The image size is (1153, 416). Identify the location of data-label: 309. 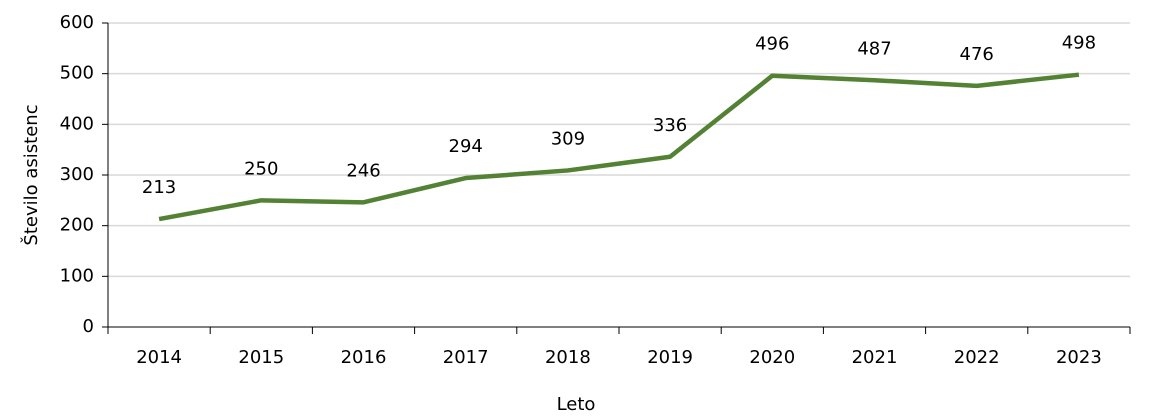
(568, 138).